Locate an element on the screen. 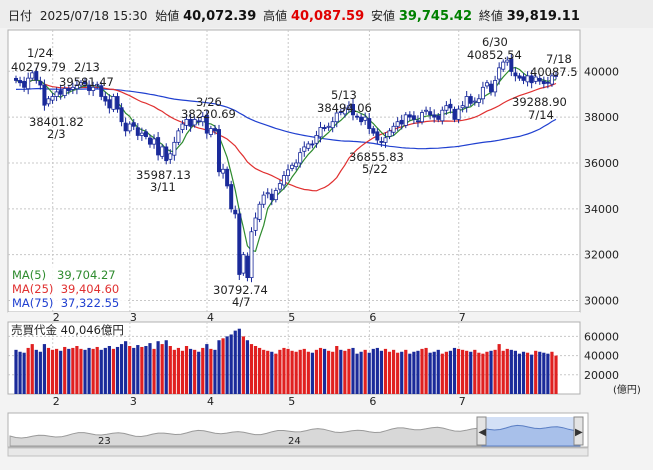 Image resolution: width=653 pixels, height=470 pixels. low-value: 39,745.42 is located at coordinates (435, 16).